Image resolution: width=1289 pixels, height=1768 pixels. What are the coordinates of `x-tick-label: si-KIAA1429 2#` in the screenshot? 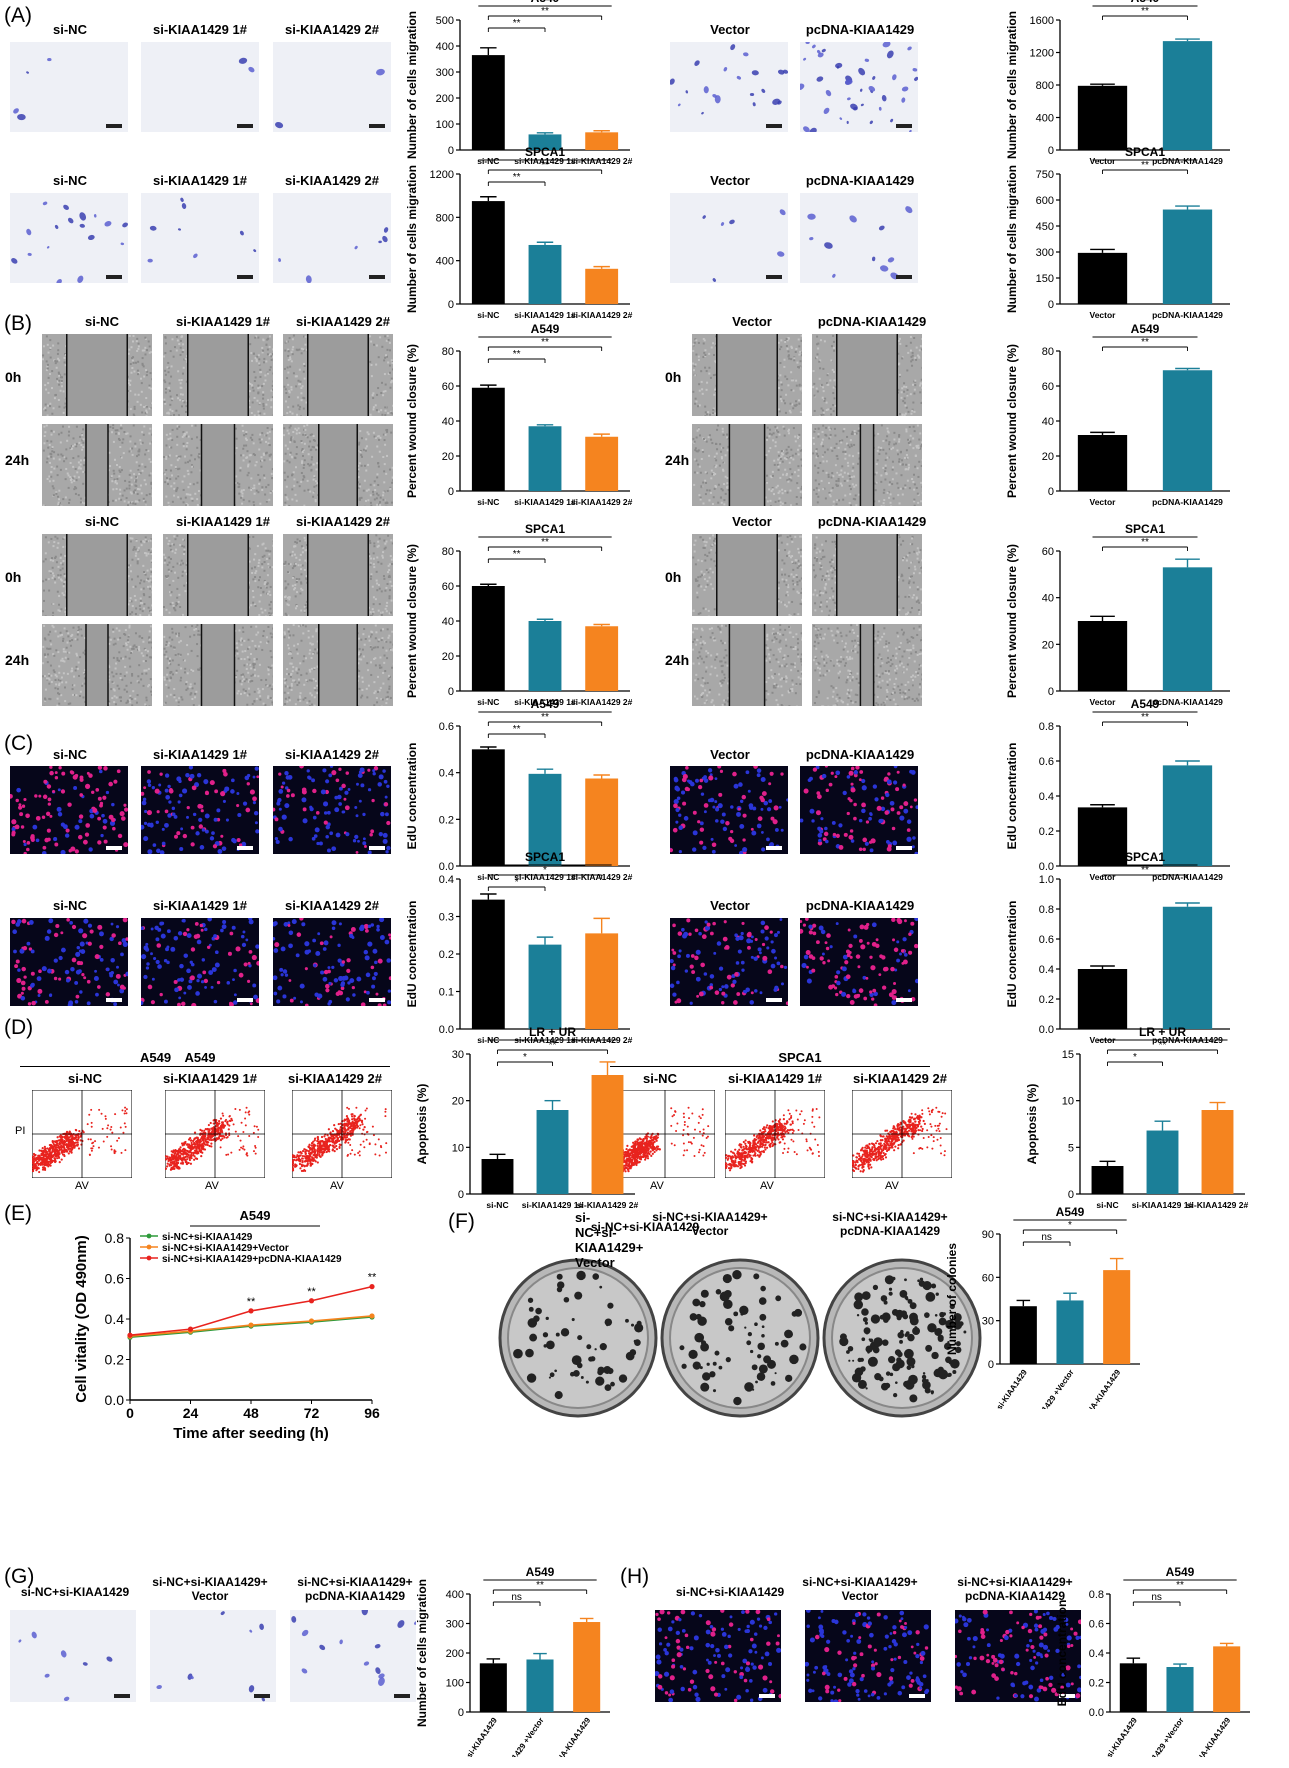 It's located at (602, 161).